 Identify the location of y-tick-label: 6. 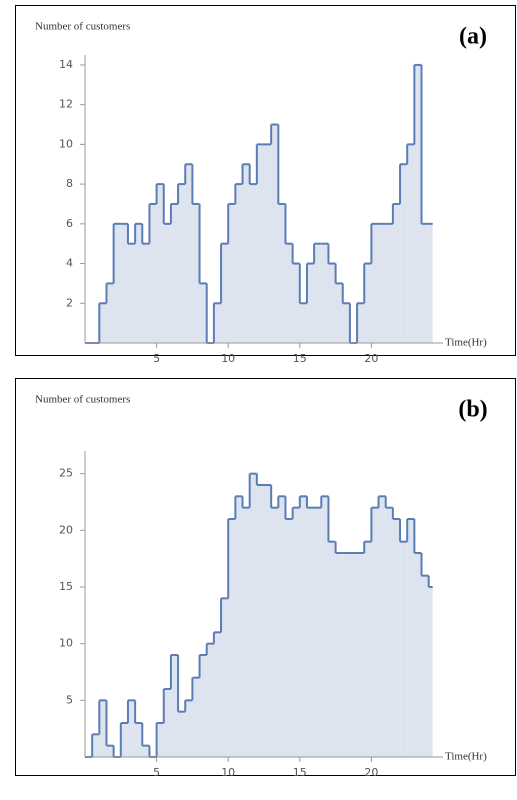
(69, 223).